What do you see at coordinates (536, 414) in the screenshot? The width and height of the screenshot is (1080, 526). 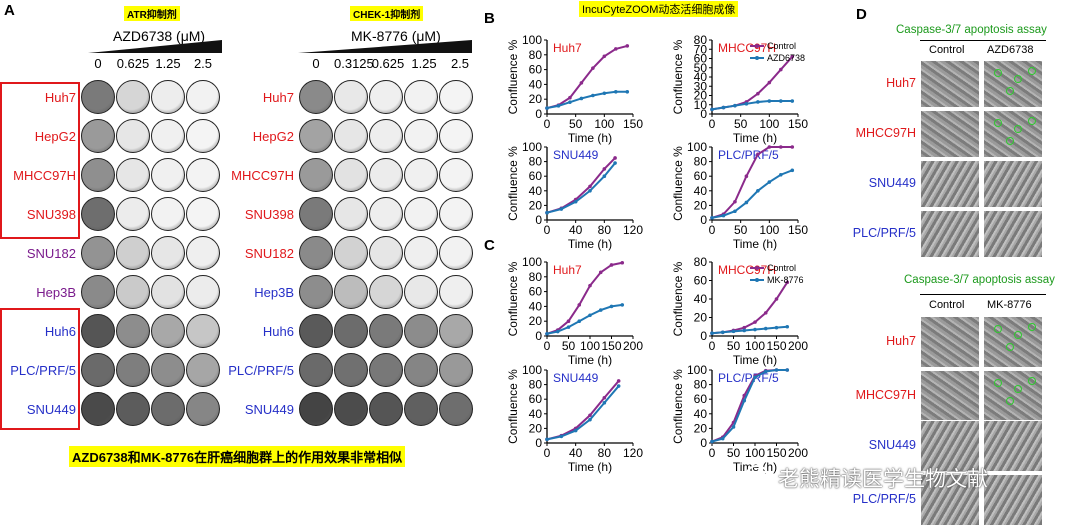 I see `y-tick-label: 40` at bounding box center [536, 414].